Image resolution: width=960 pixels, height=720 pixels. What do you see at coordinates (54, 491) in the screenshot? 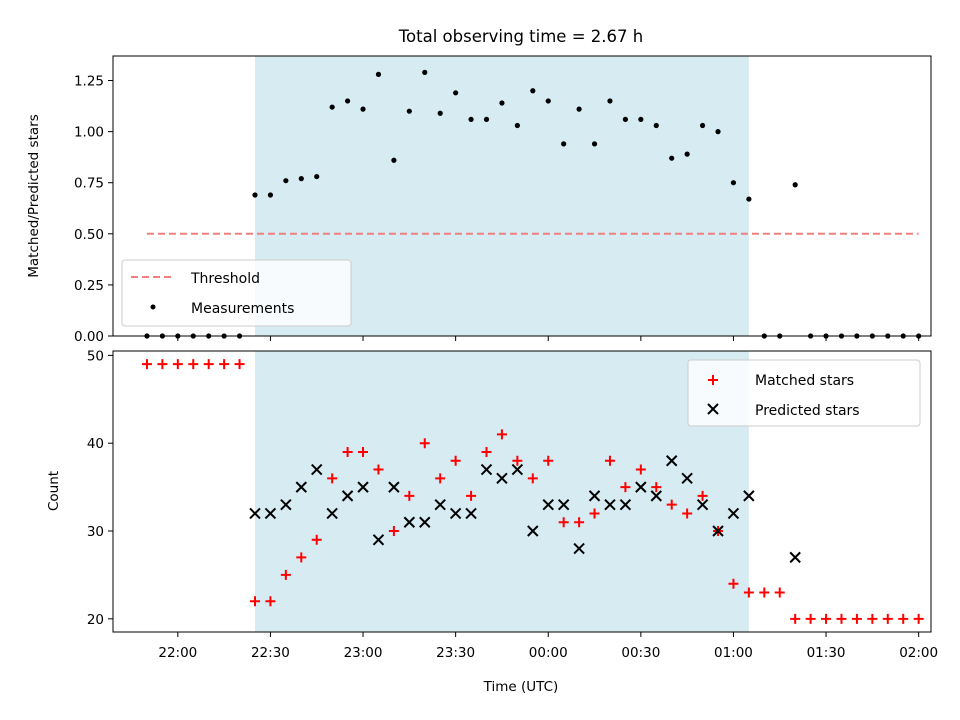
I see `count-y-axis-label: Count` at bounding box center [54, 491].